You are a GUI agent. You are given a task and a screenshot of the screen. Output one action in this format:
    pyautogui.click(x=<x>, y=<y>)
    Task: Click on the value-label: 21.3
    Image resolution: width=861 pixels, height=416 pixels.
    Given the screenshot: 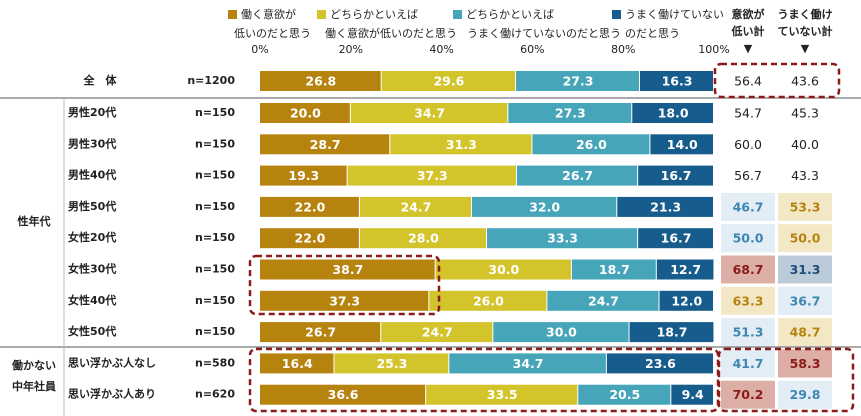 What is the action you would take?
    pyautogui.click(x=665, y=206)
    